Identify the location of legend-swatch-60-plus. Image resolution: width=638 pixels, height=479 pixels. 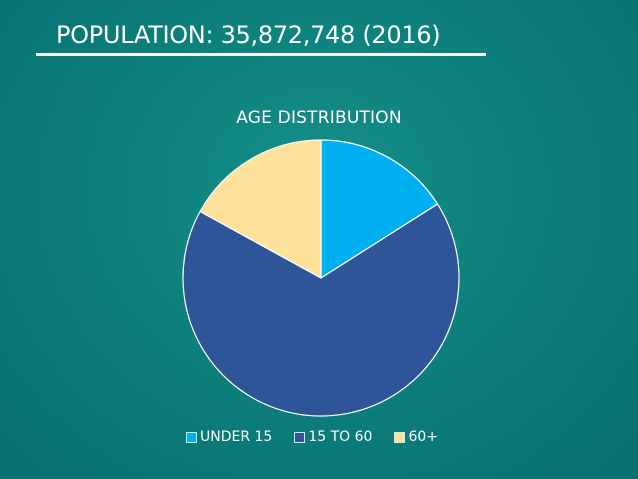
(400, 437).